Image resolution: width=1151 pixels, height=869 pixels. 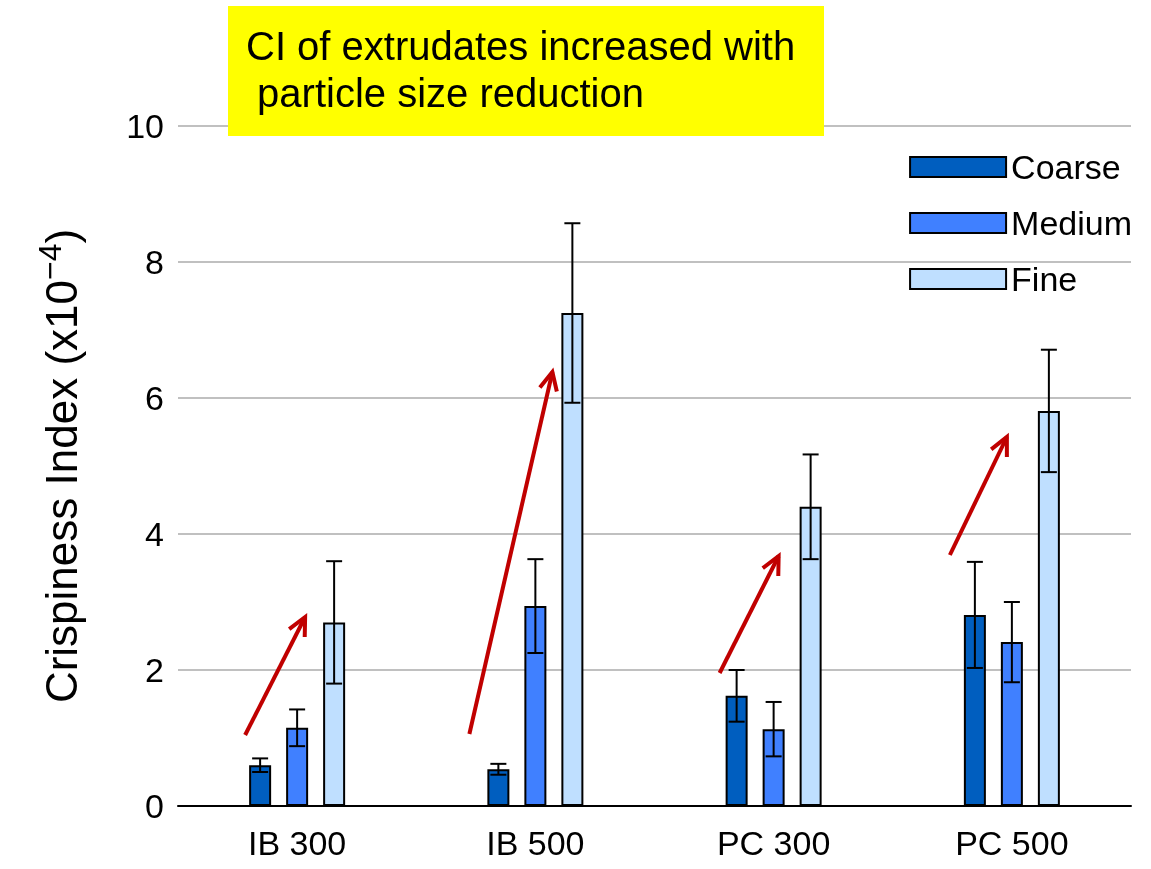 What do you see at coordinates (1044, 279) in the screenshot?
I see `legend-label: Fine` at bounding box center [1044, 279].